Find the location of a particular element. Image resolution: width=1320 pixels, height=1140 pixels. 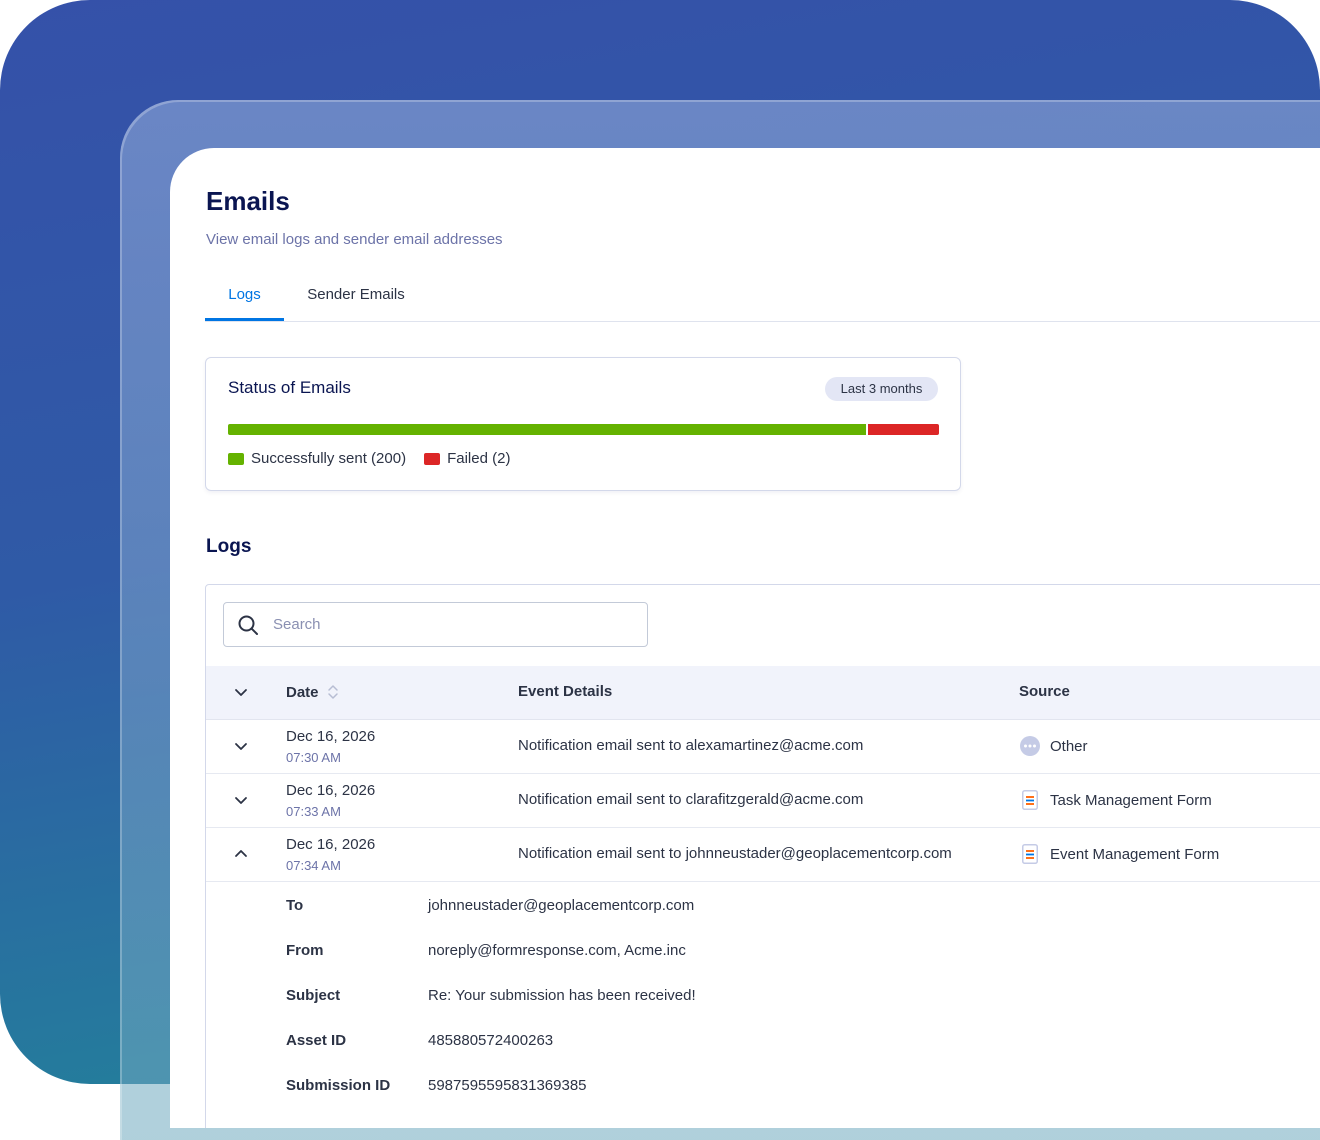

legend-label-sent: Successfully sent (200) is located at coordinates (329, 458).